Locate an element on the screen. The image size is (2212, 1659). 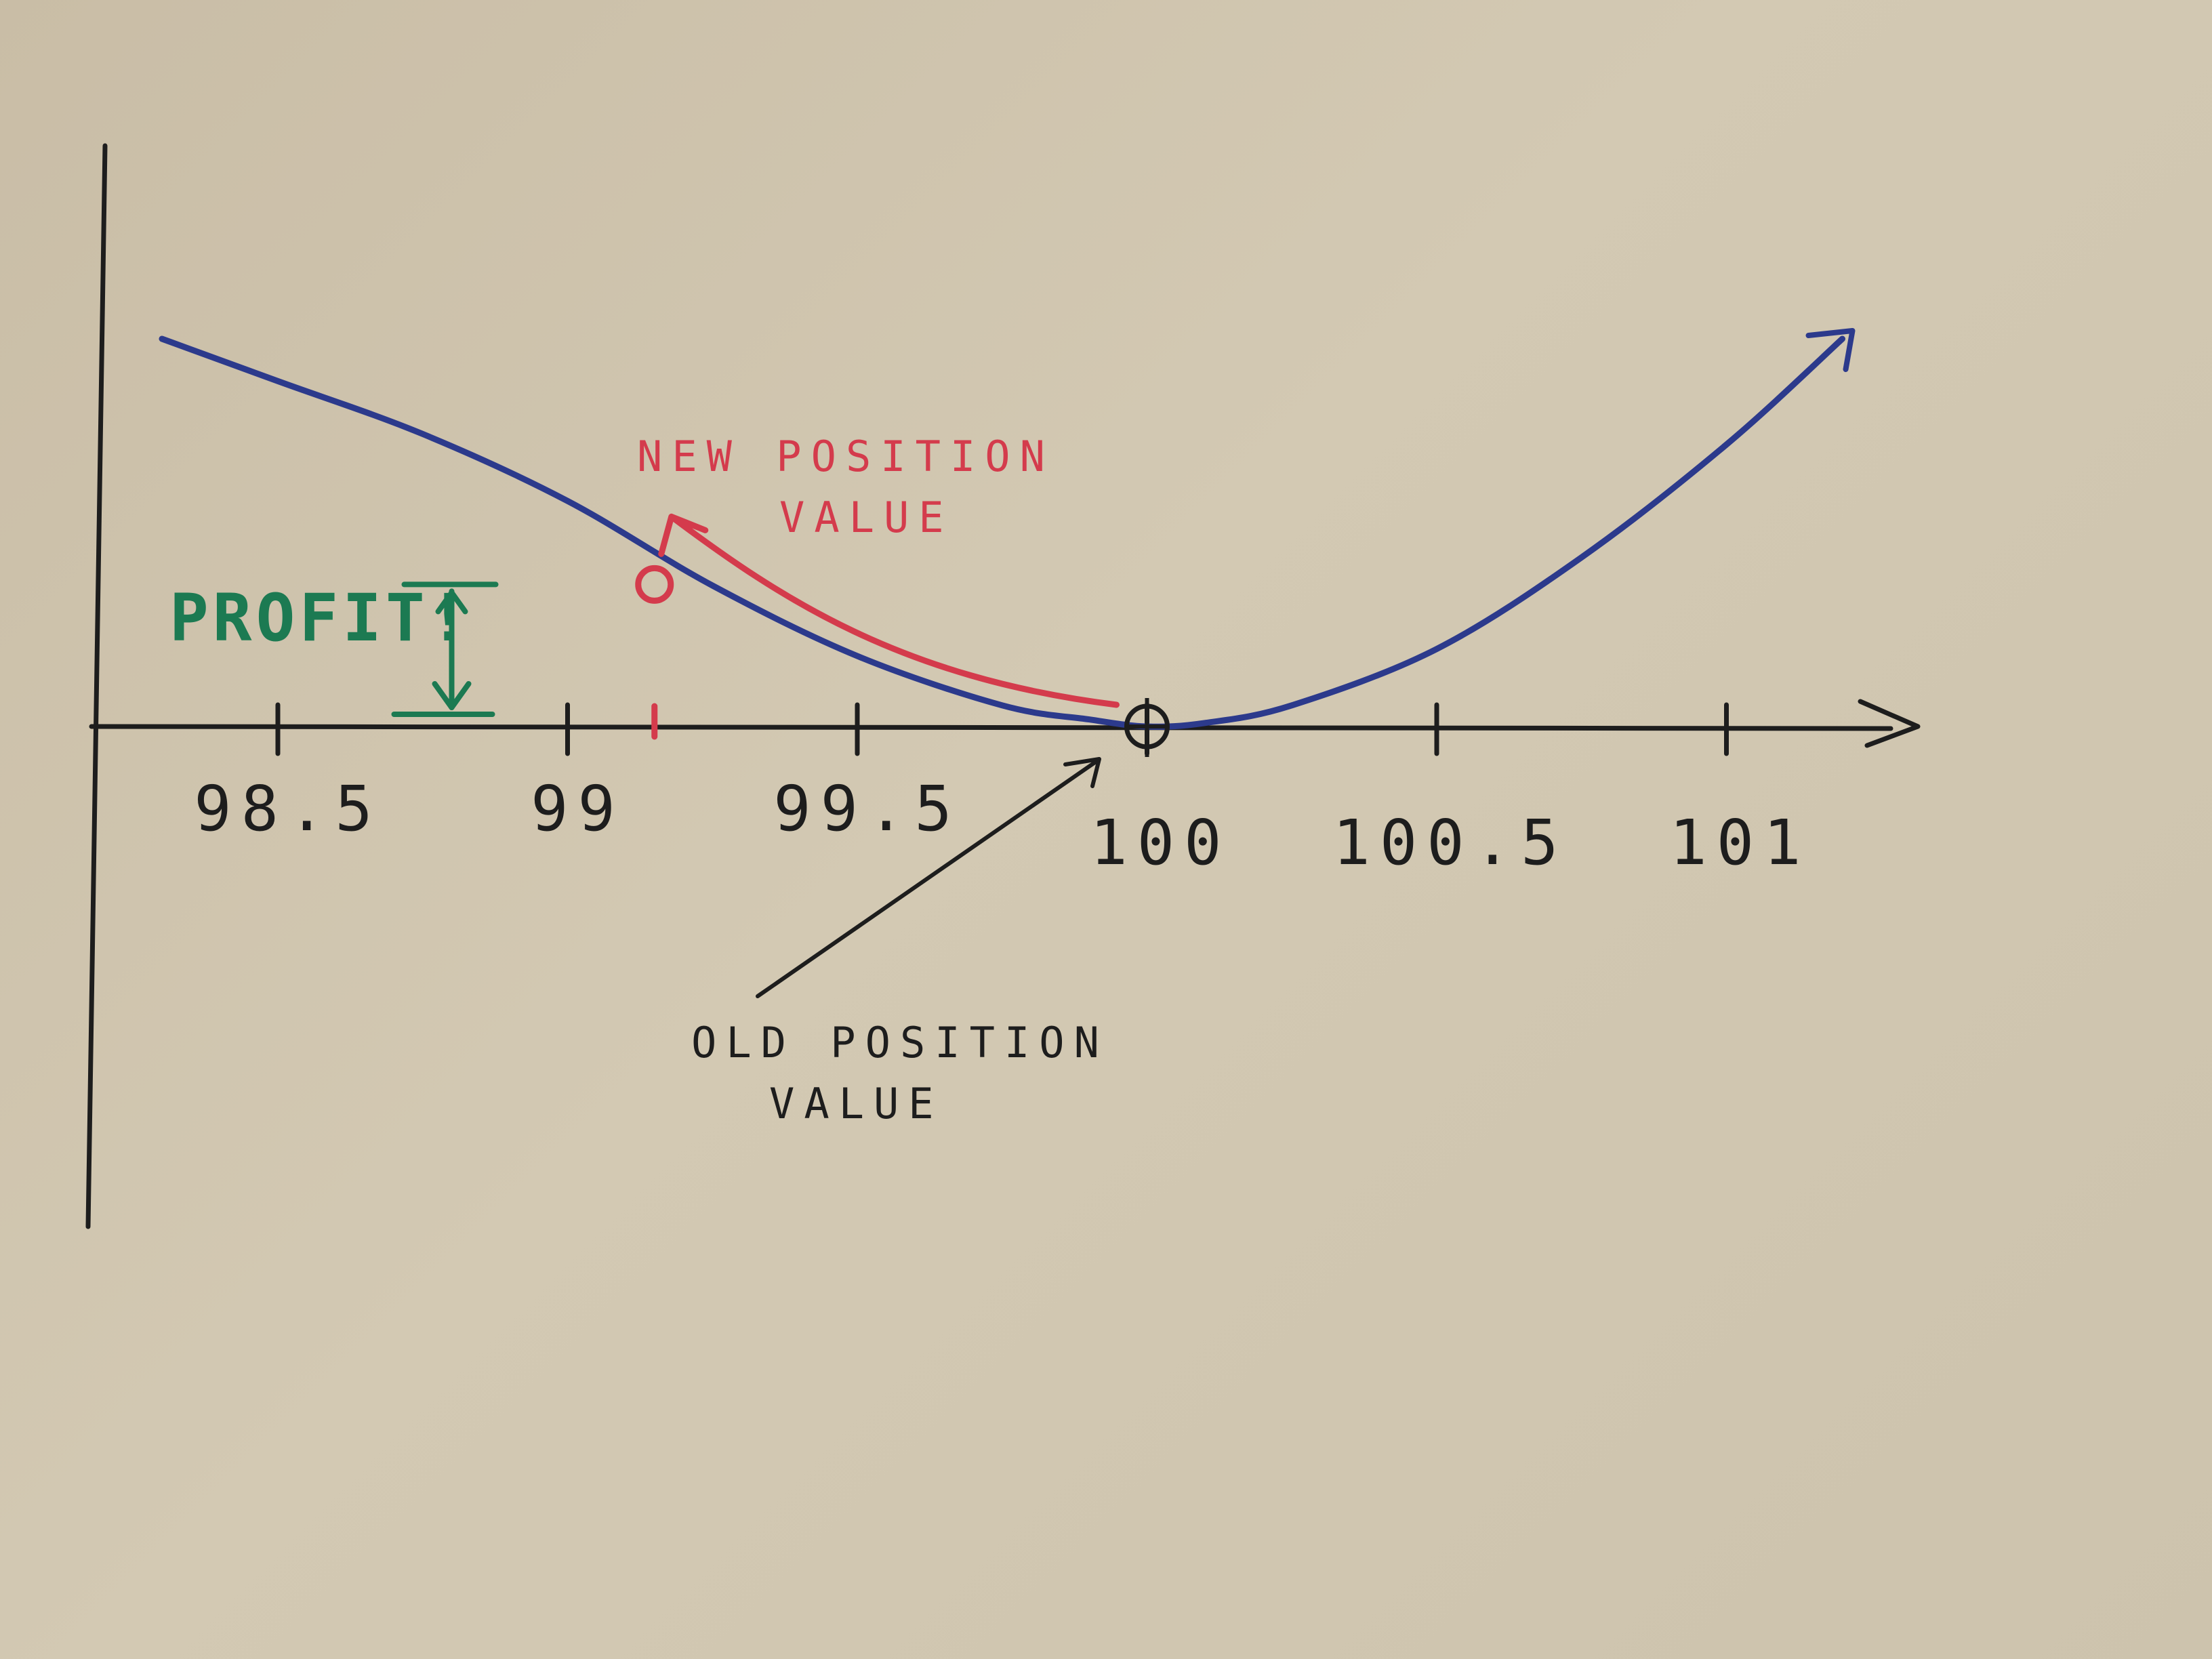
x-tick-label: 100.5 is located at coordinates (1450, 842).